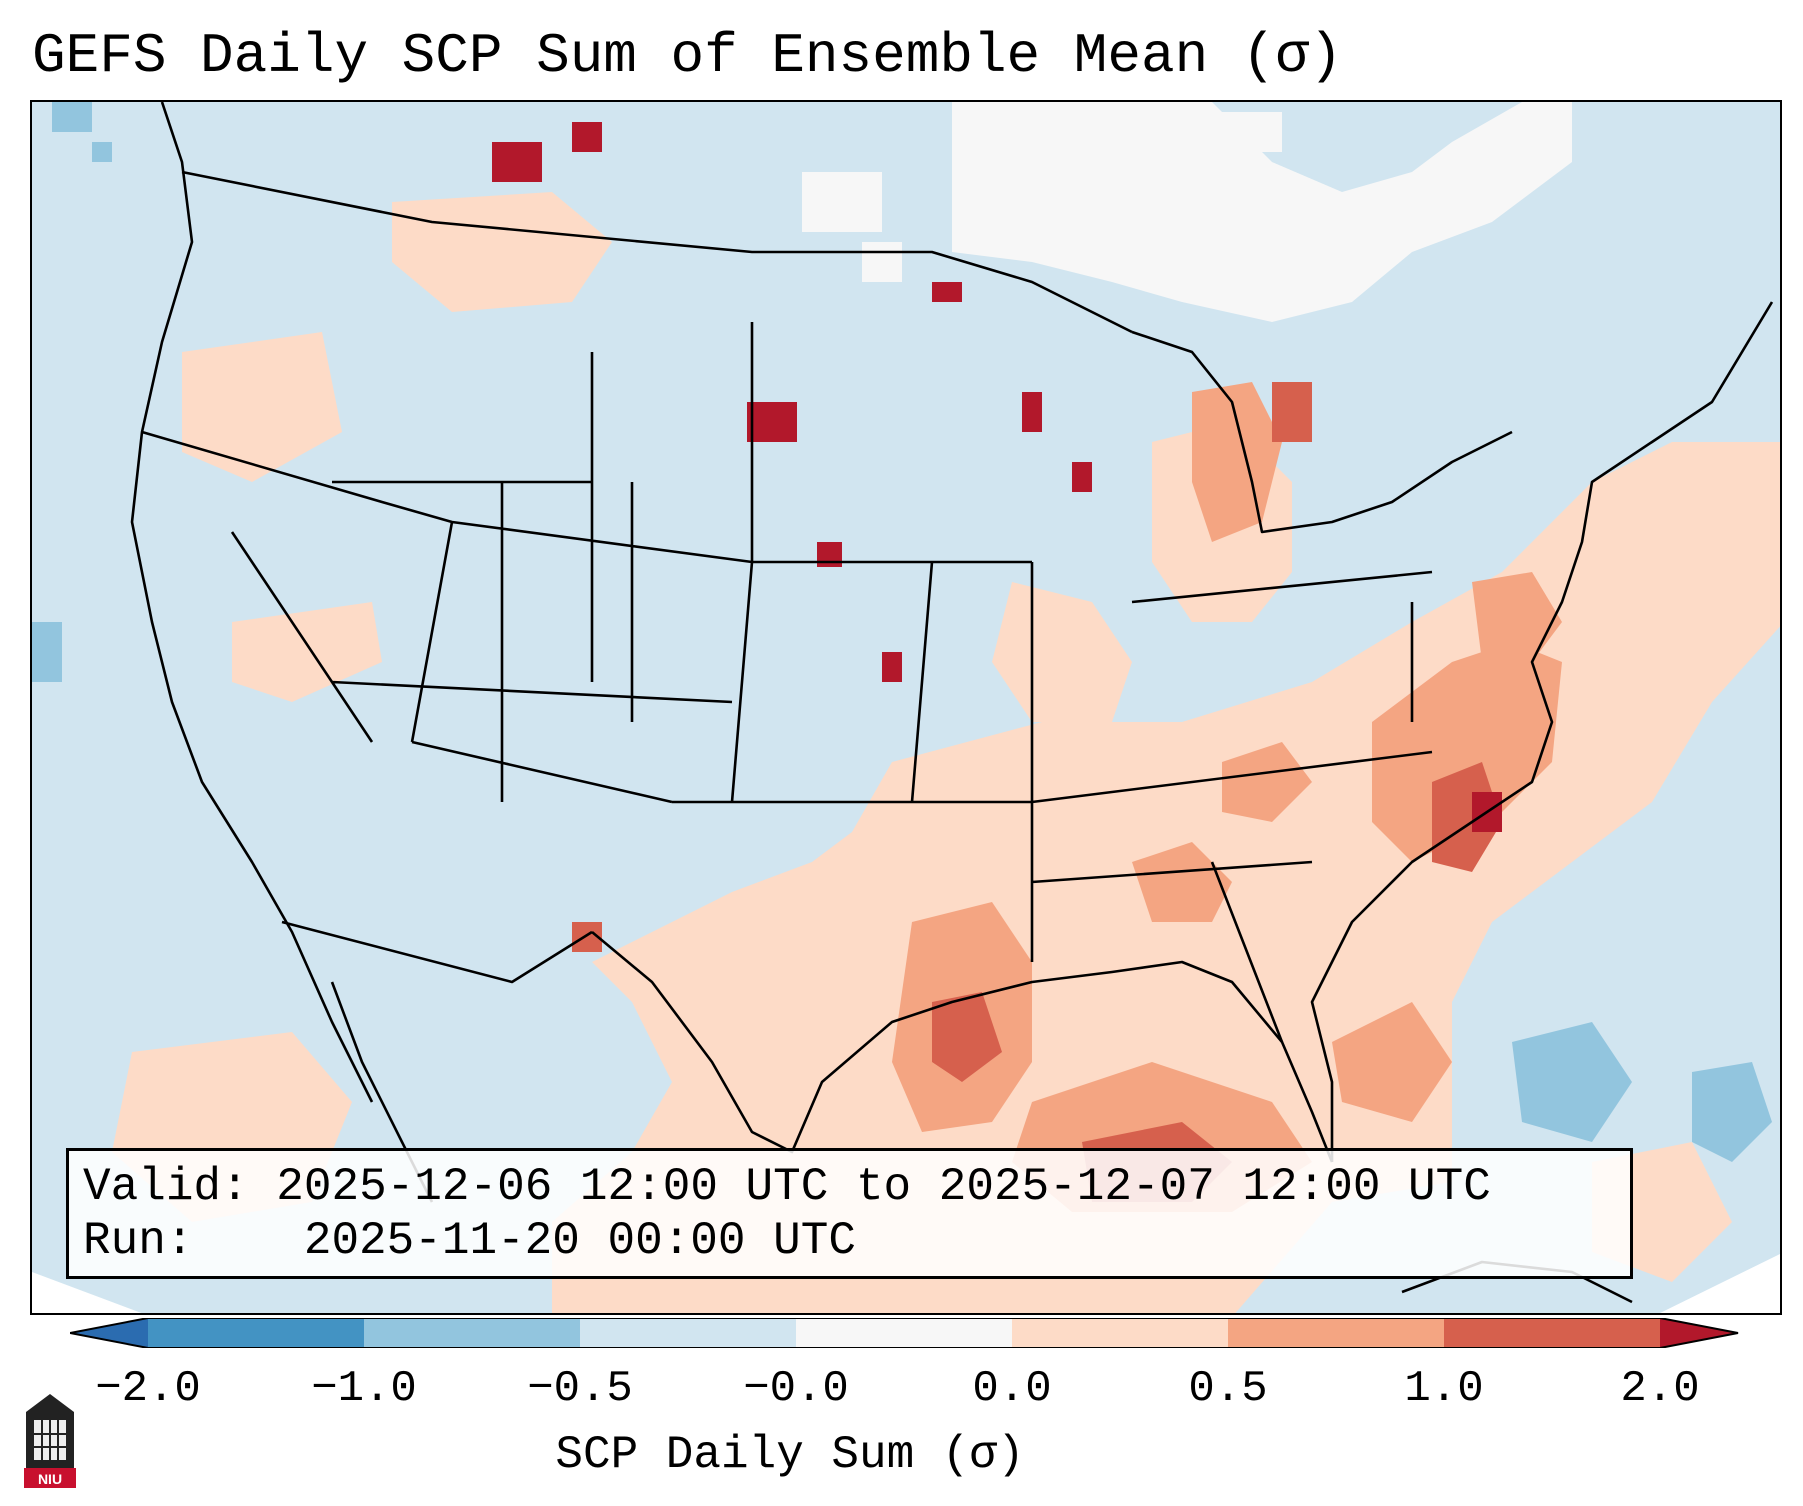 The image size is (1803, 1506). What do you see at coordinates (166, 1187) in the screenshot?
I see `valid-label: Valid:` at bounding box center [166, 1187].